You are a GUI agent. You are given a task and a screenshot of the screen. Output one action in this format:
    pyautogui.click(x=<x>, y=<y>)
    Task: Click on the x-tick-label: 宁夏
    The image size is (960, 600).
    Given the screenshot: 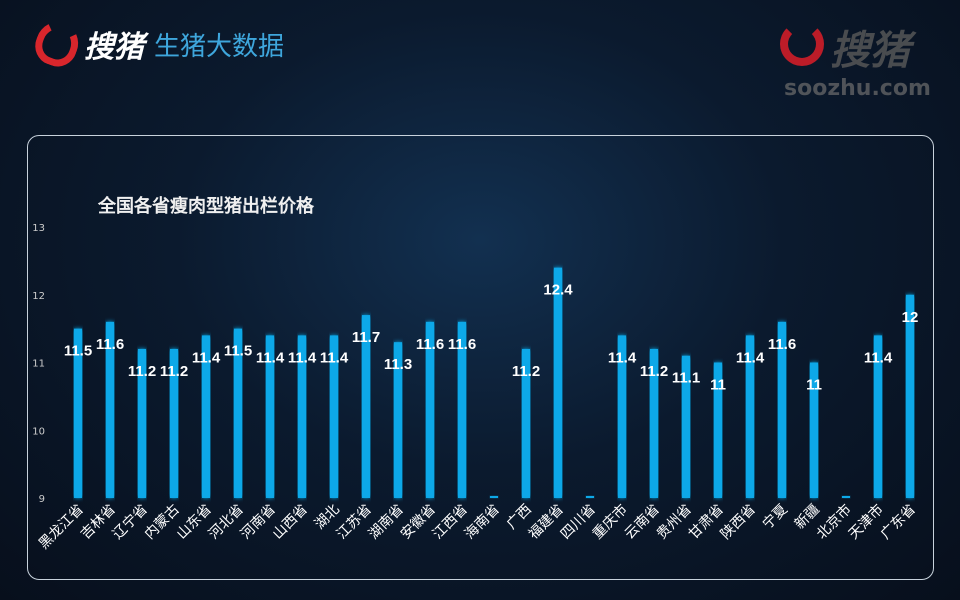 What is the action you would take?
    pyautogui.click(x=775, y=517)
    